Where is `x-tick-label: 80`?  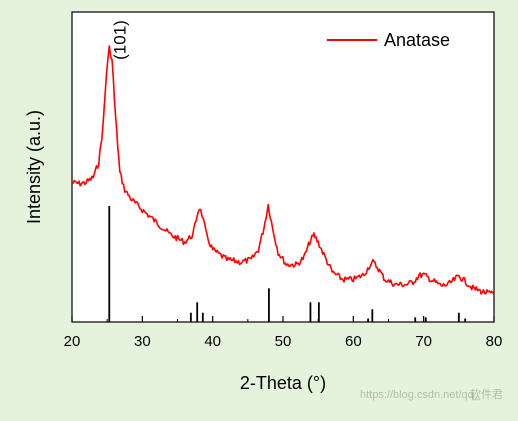
x-tick-label: 80 is located at coordinates (494, 341).